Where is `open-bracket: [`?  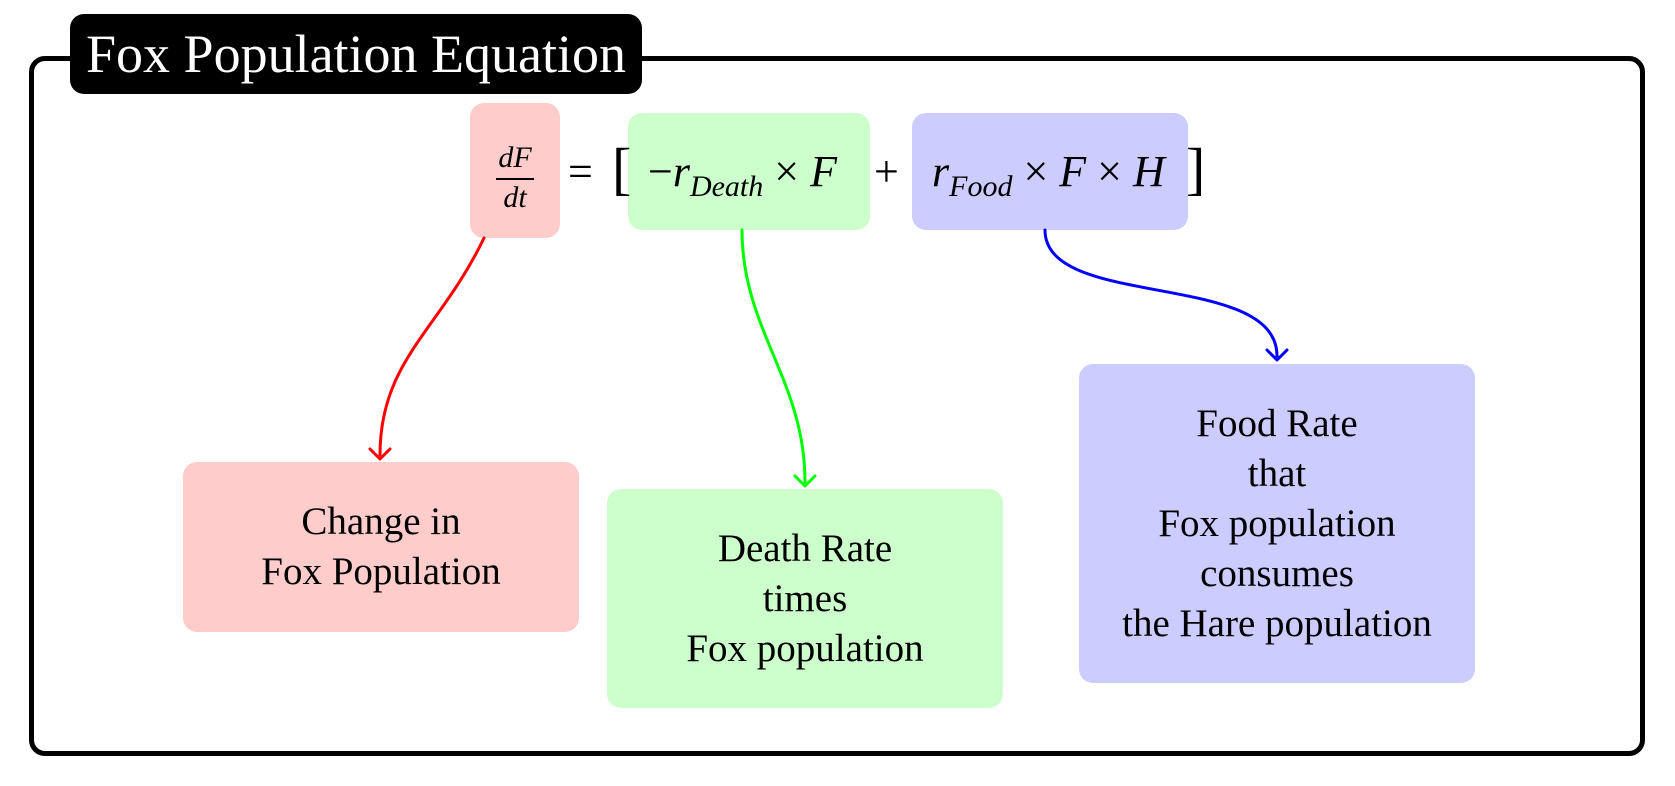 open-bracket: [ is located at coordinates (622, 168).